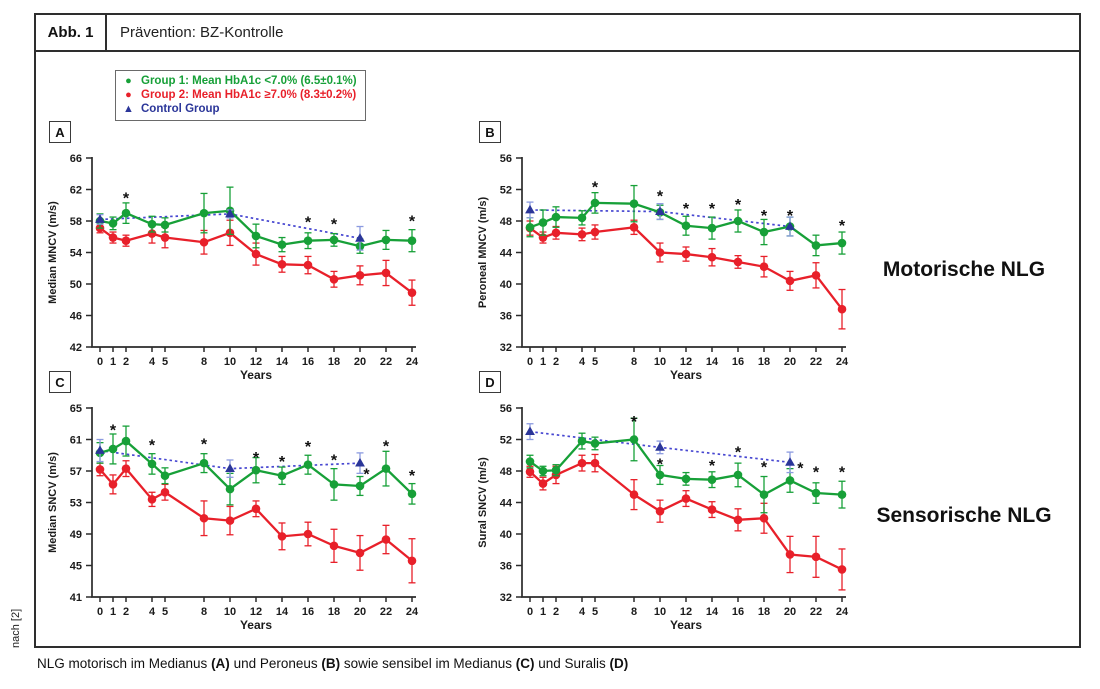  Describe the element at coordinates (180, 109) in the screenshot. I see `legend-item-label: Control Group` at that location.